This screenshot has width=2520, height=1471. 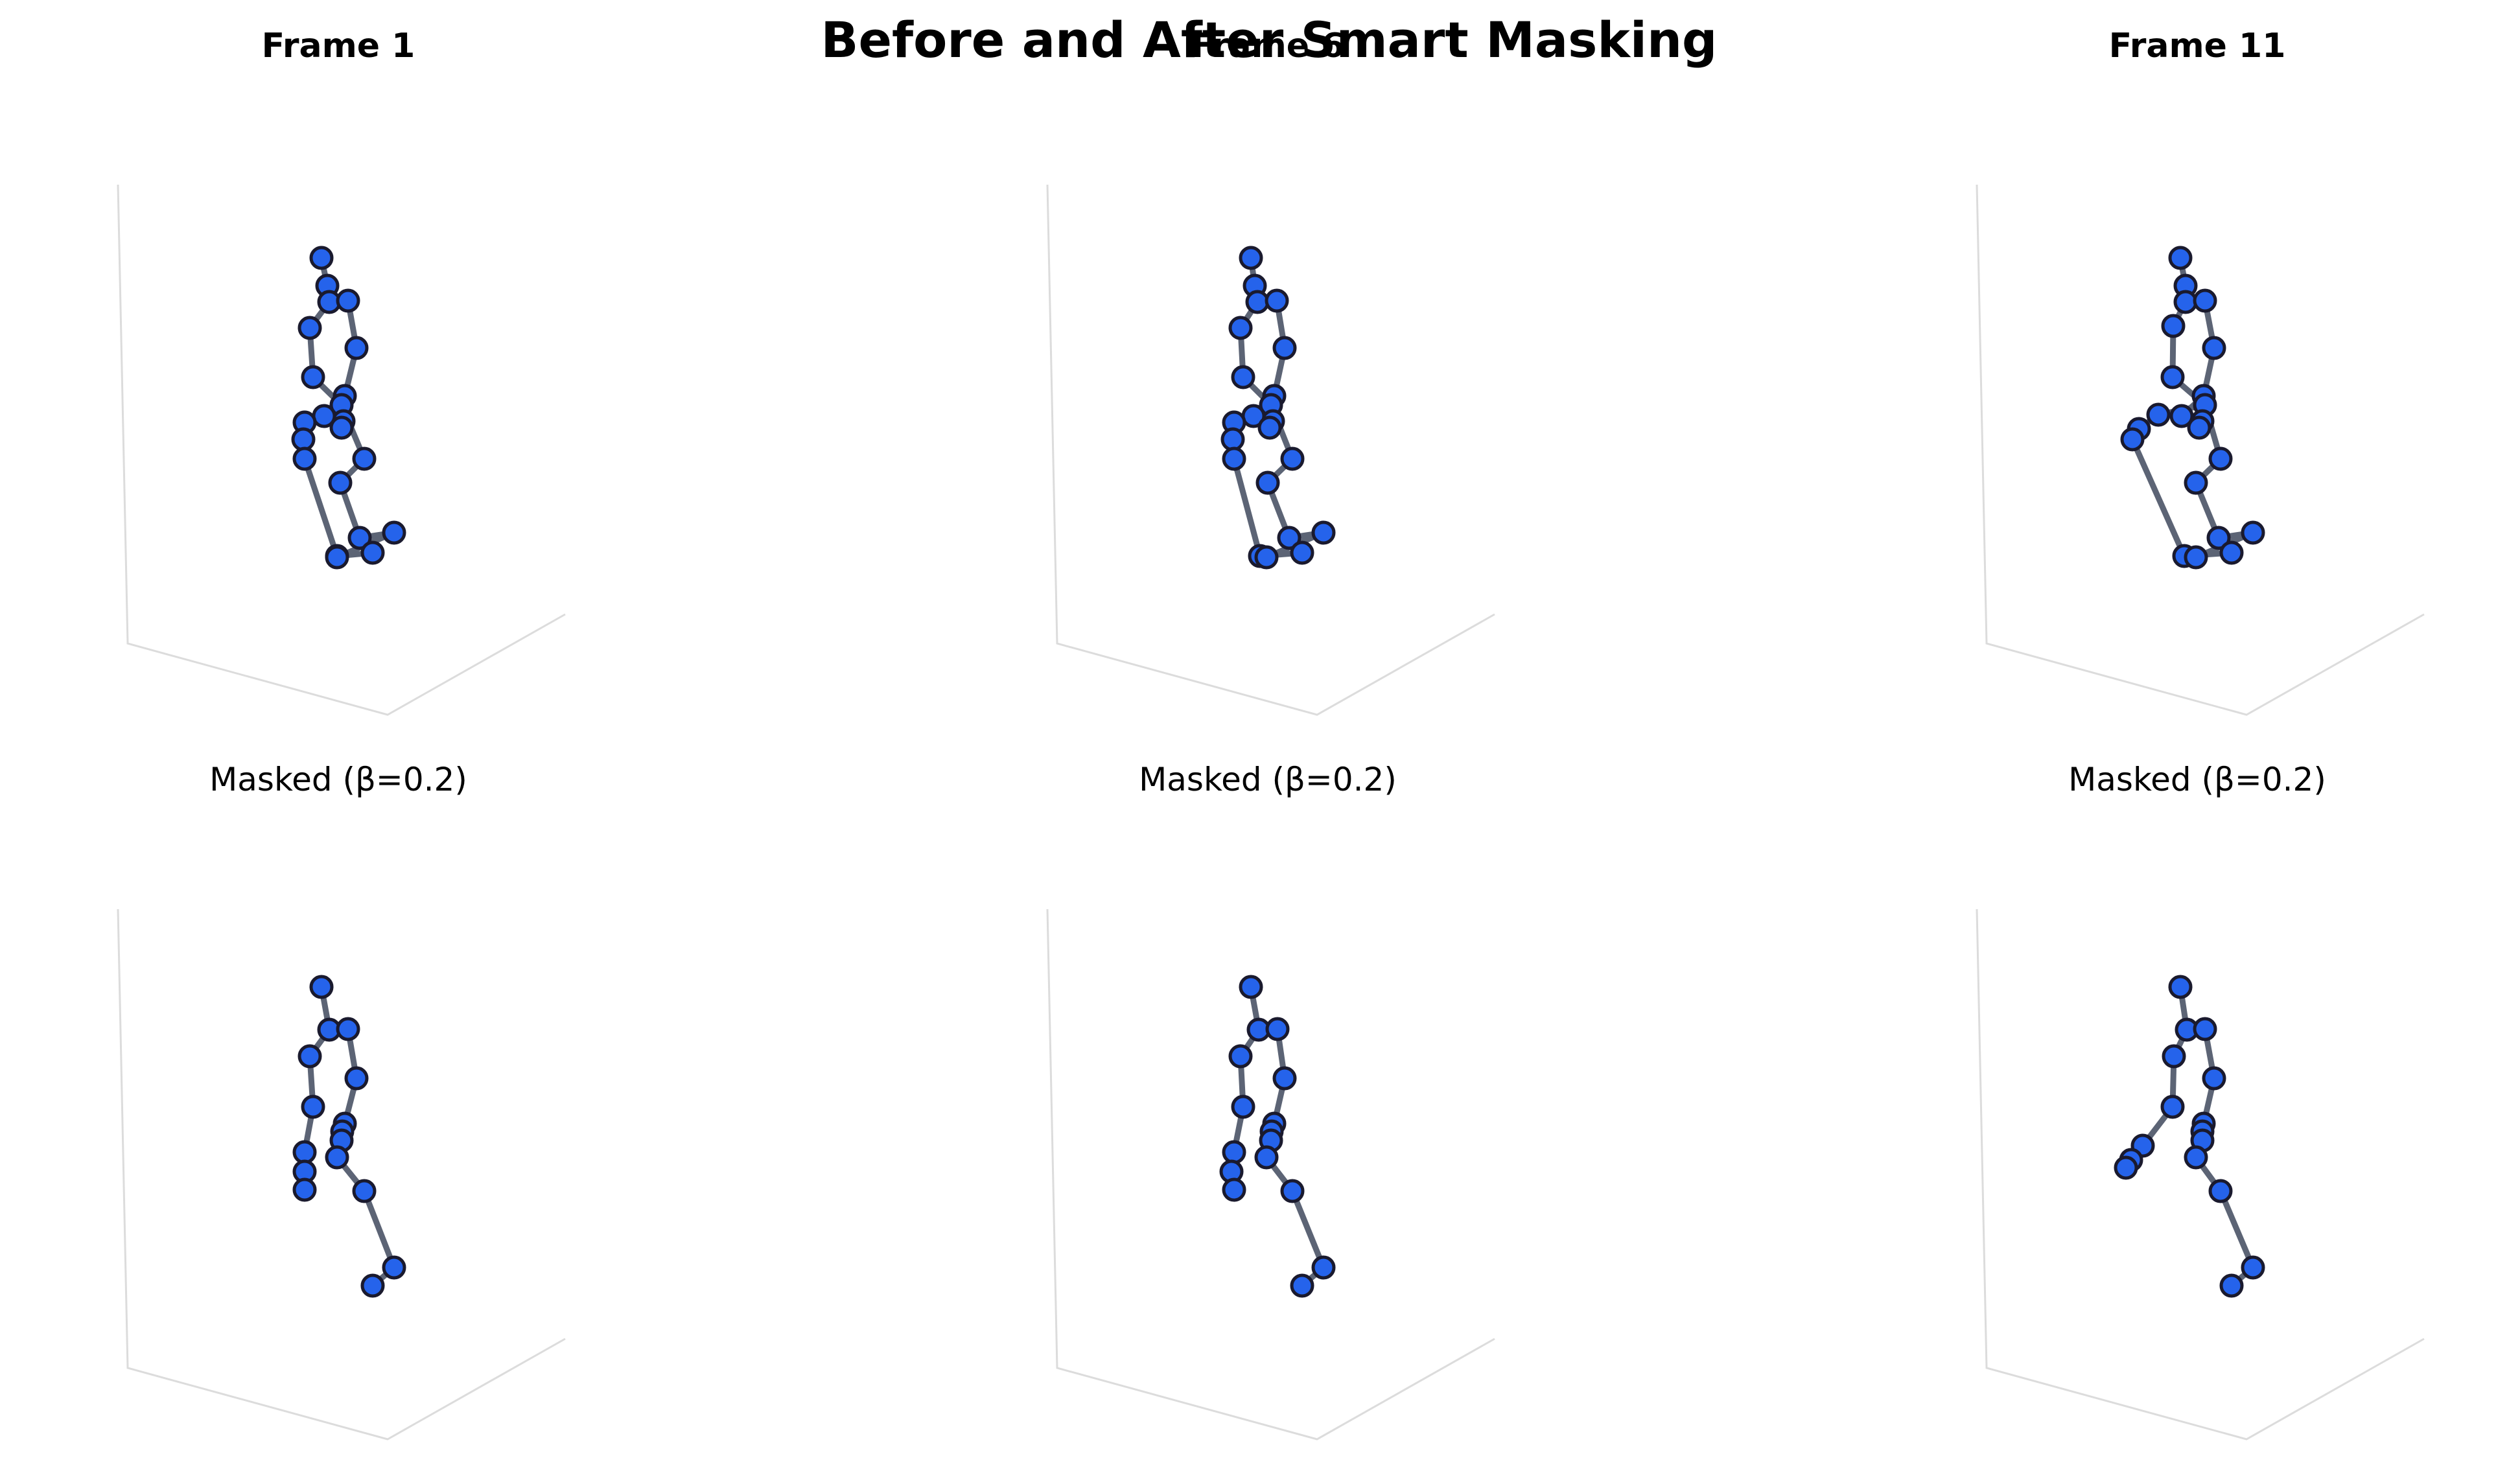 I want to click on masked-title-frame-6: Masked (β=0.2), so click(x=1268, y=779).